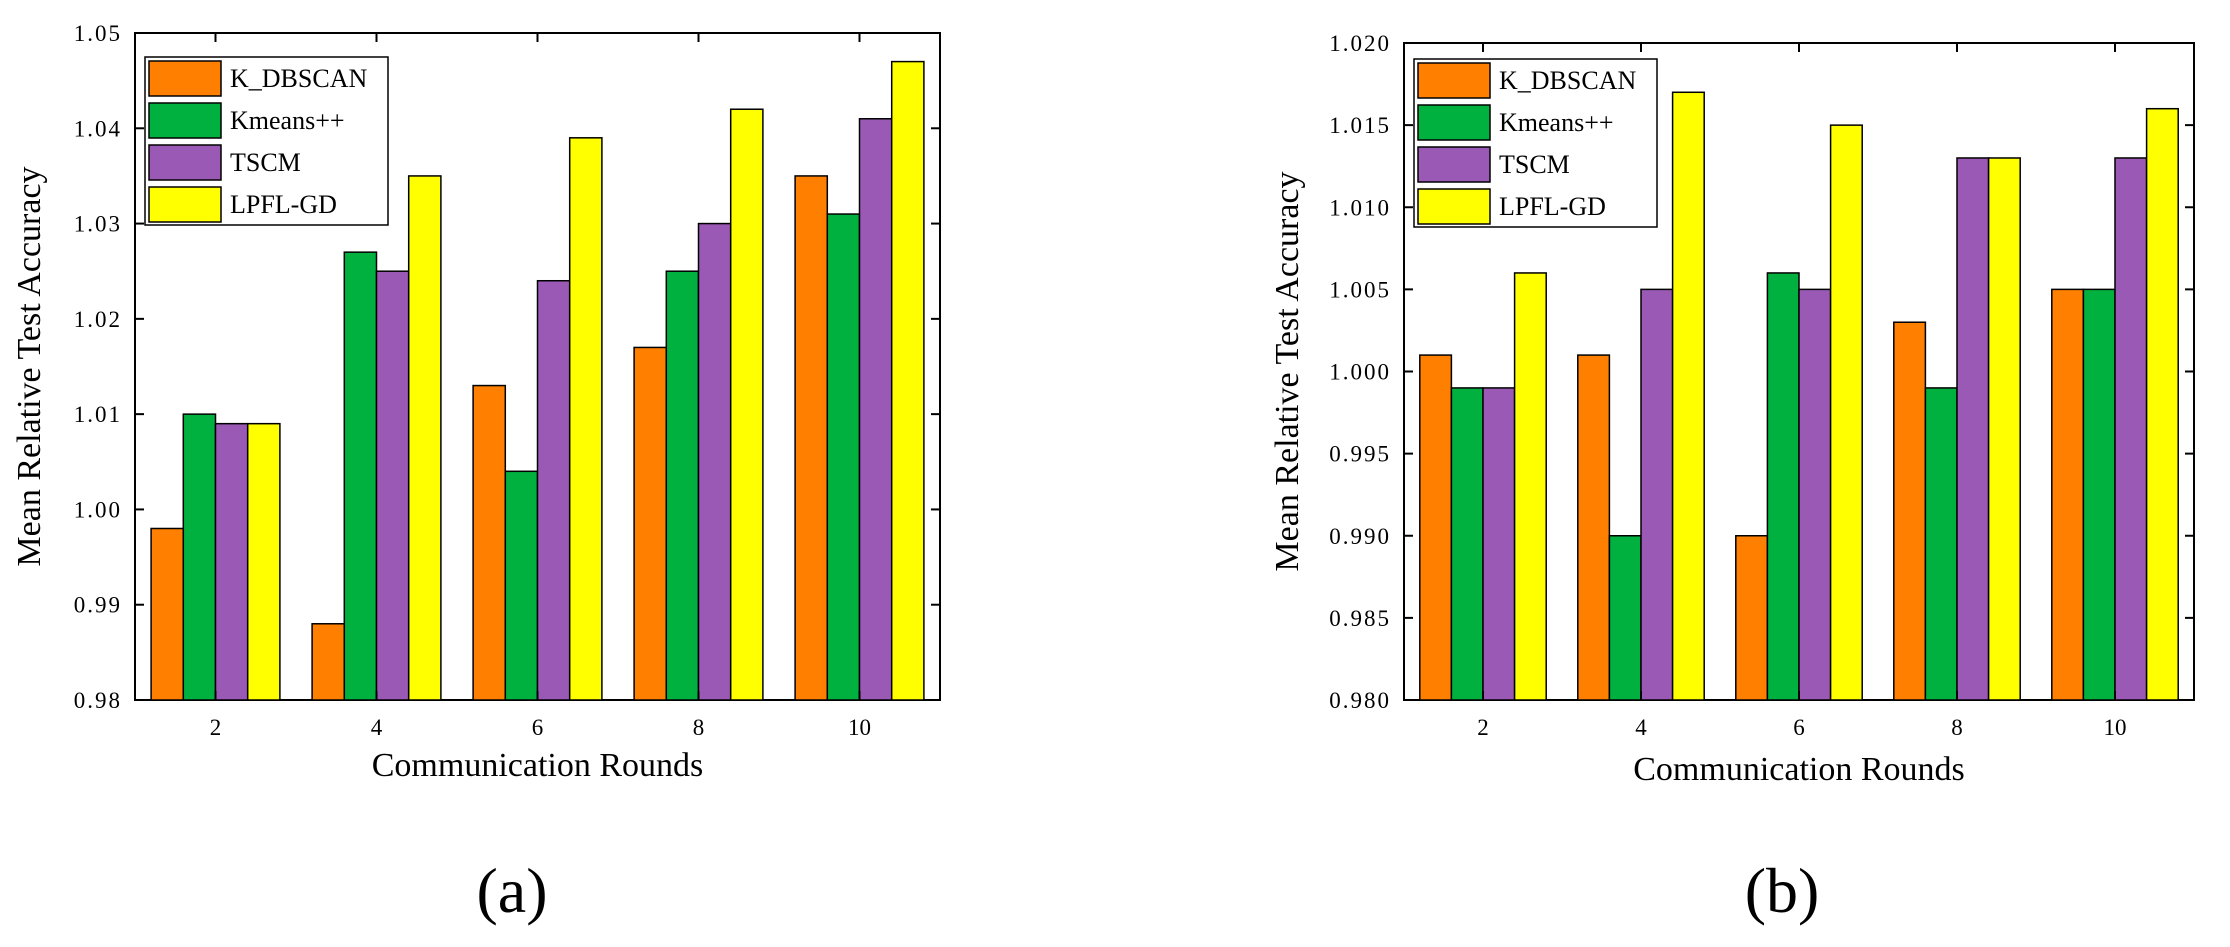  What do you see at coordinates (1360, 43) in the screenshot?
I see `y-tick-label: 1.020` at bounding box center [1360, 43].